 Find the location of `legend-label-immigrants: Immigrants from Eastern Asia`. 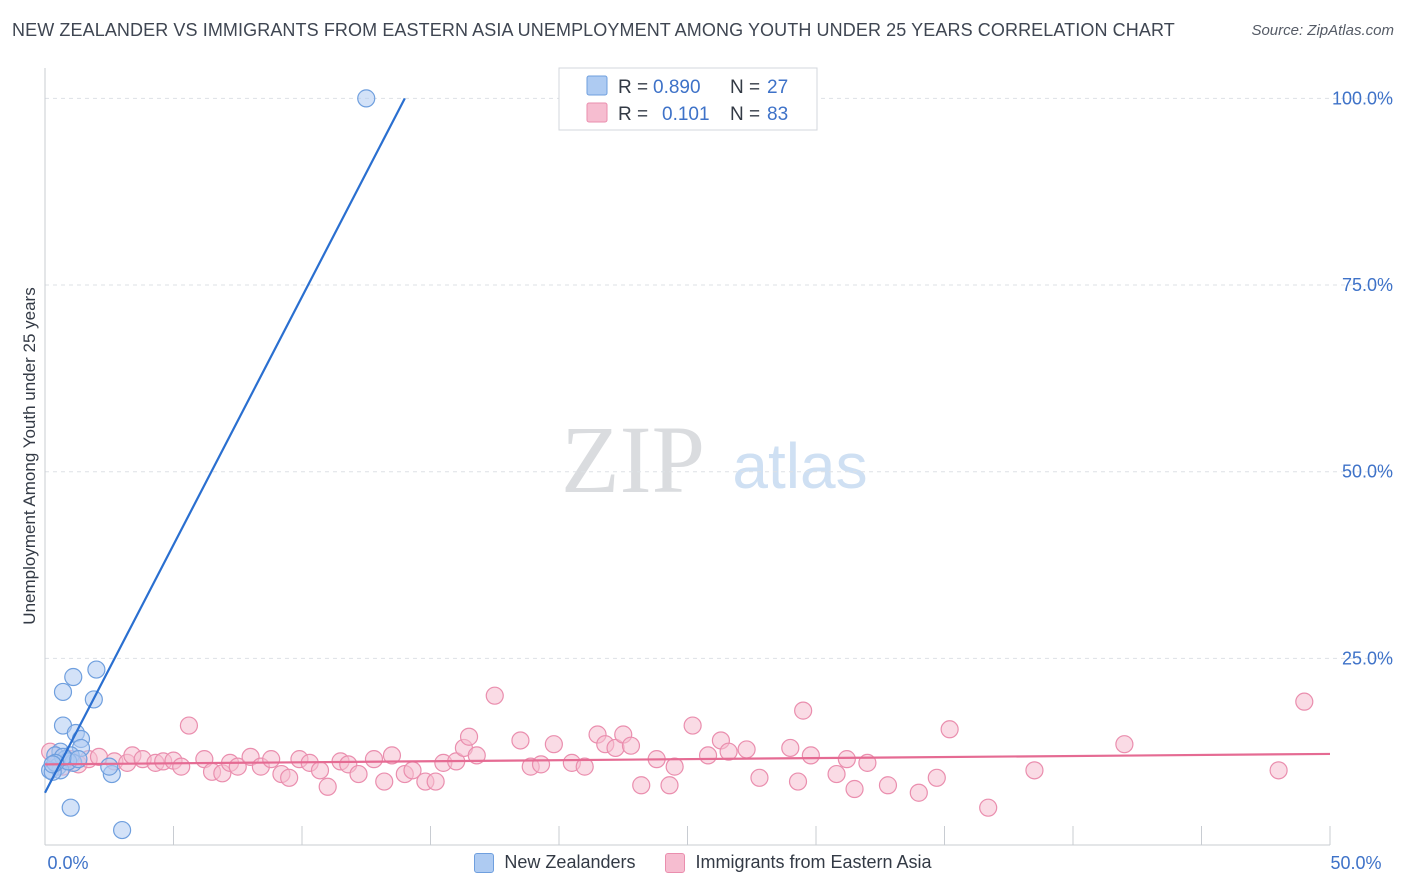

legend-label-immigrants: Immigrants from Eastern Asia is located at coordinates (813, 862).